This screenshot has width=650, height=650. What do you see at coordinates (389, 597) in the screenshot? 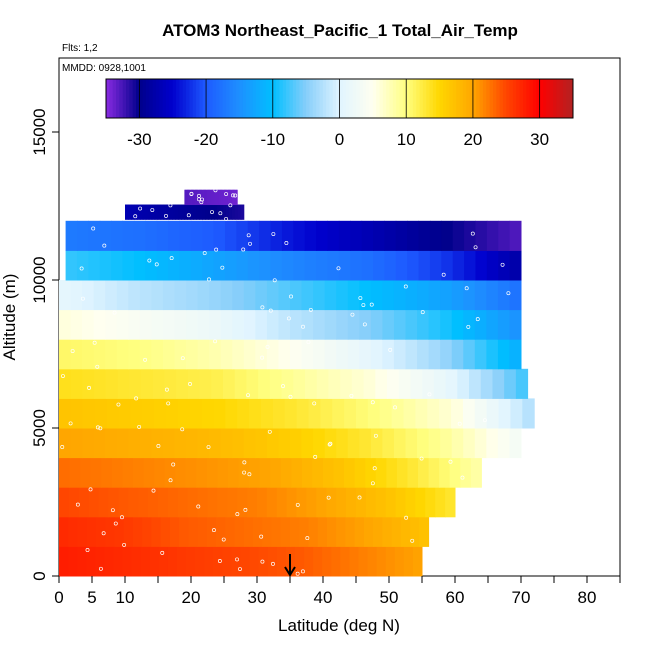
I see `x-tick-label: 50` at bounding box center [389, 597].